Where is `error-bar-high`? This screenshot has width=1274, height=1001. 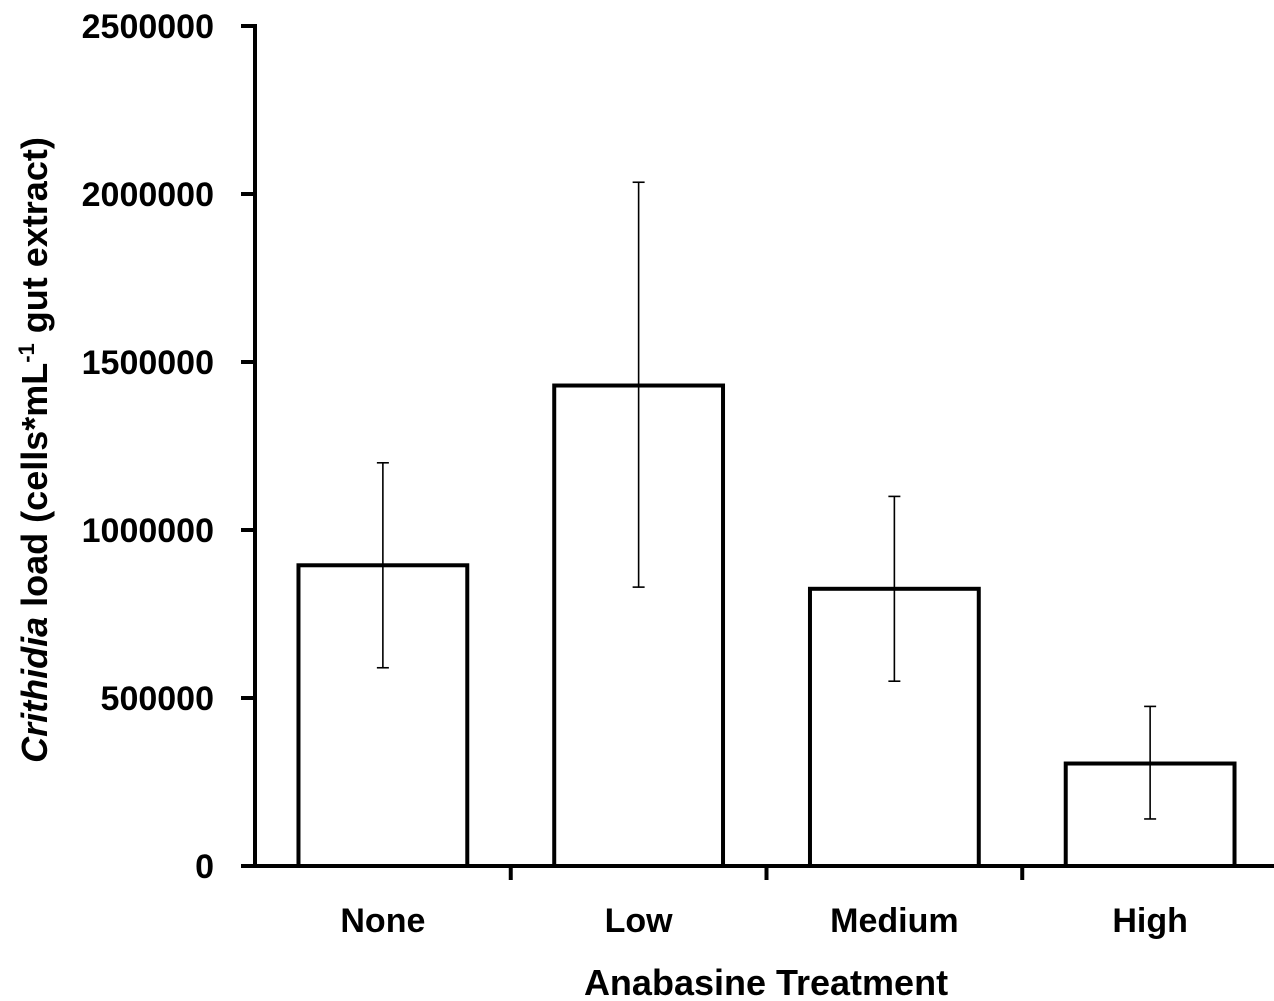 error-bar-high is located at coordinates (1150, 762).